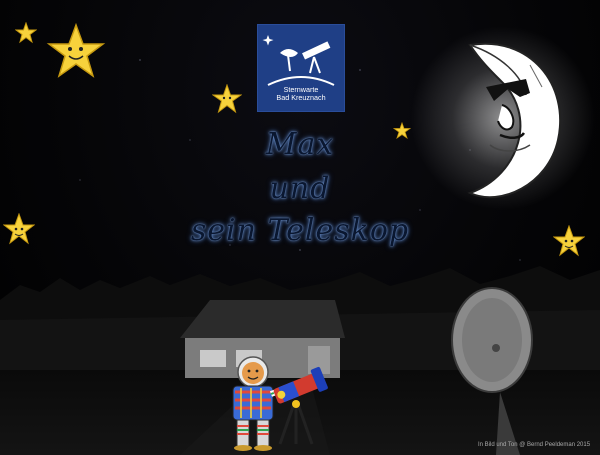 The height and width of the screenshot is (455, 600). I want to click on credit-text: In Bild und Ton @ Bernd Peeldeman 2015, so click(534, 445).